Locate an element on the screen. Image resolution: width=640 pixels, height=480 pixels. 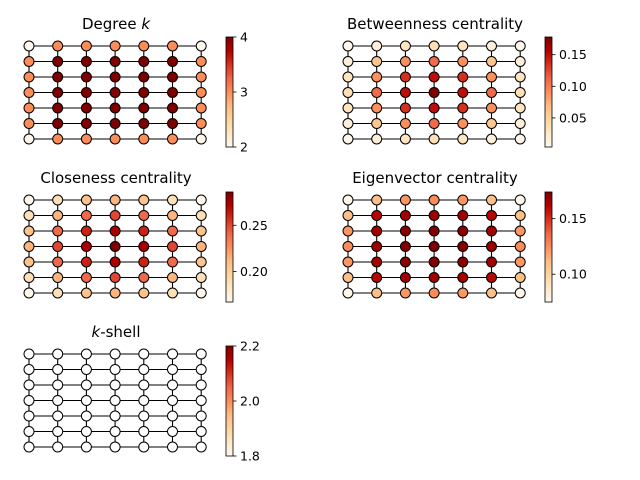
node-r3-c3 is located at coordinates (405, 77).